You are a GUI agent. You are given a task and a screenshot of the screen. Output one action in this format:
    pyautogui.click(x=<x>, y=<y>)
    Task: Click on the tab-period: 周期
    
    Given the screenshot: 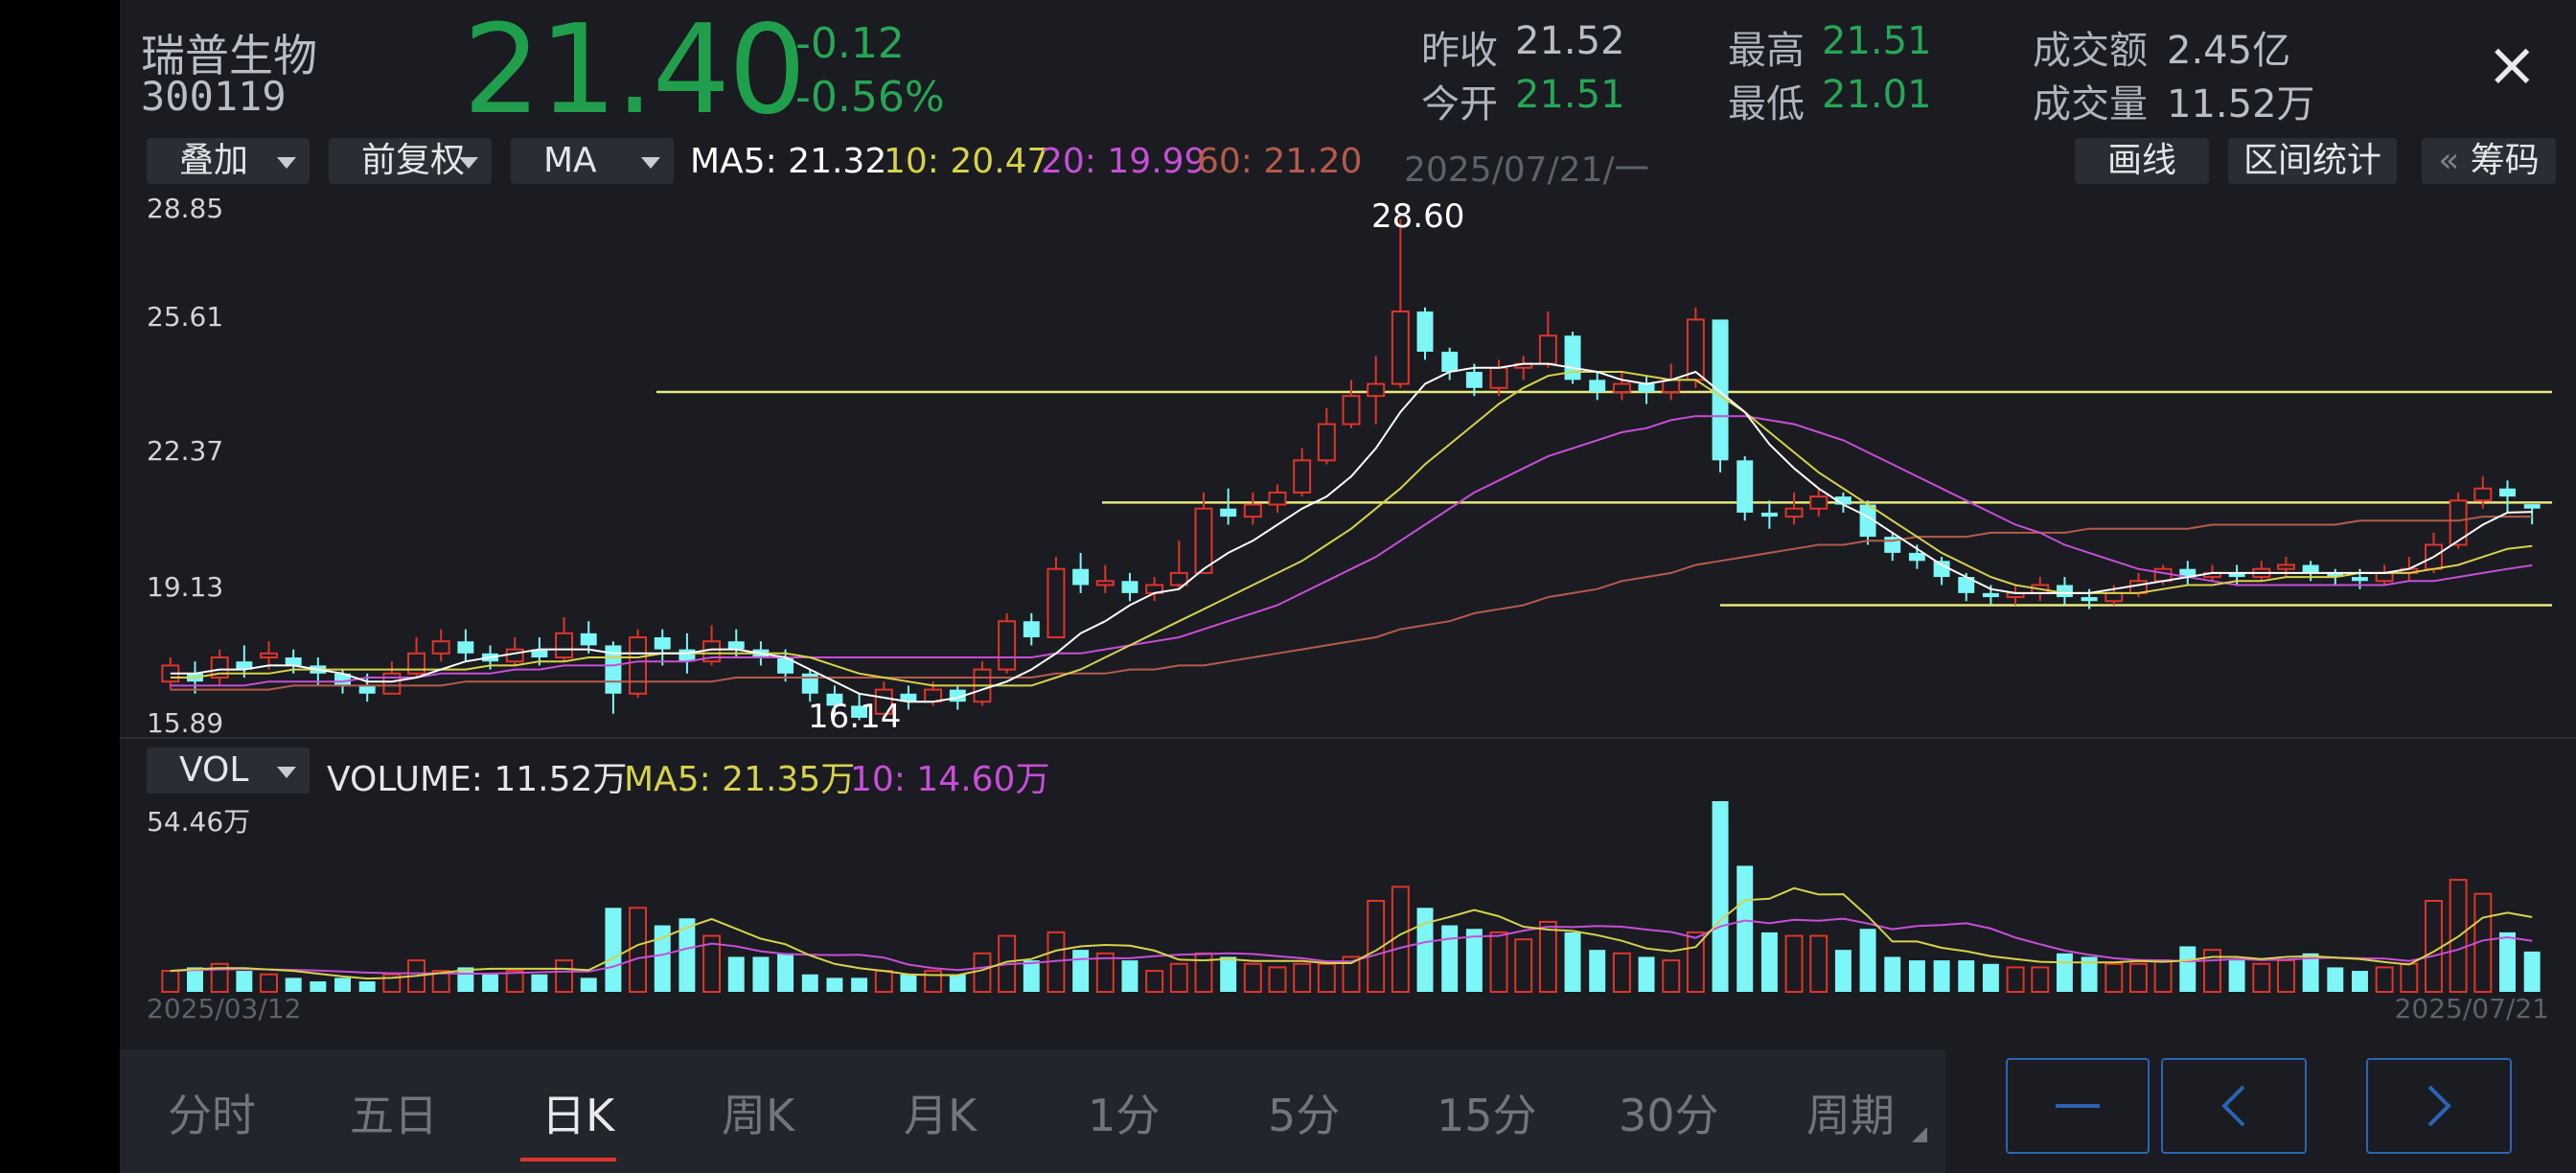 What is the action you would take?
    pyautogui.click(x=1851, y=1115)
    